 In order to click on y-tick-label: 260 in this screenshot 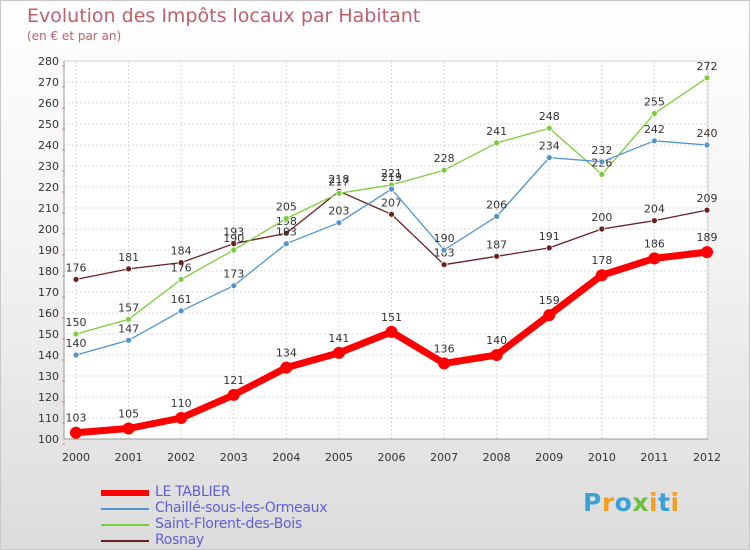, I will do `click(48, 103)`.